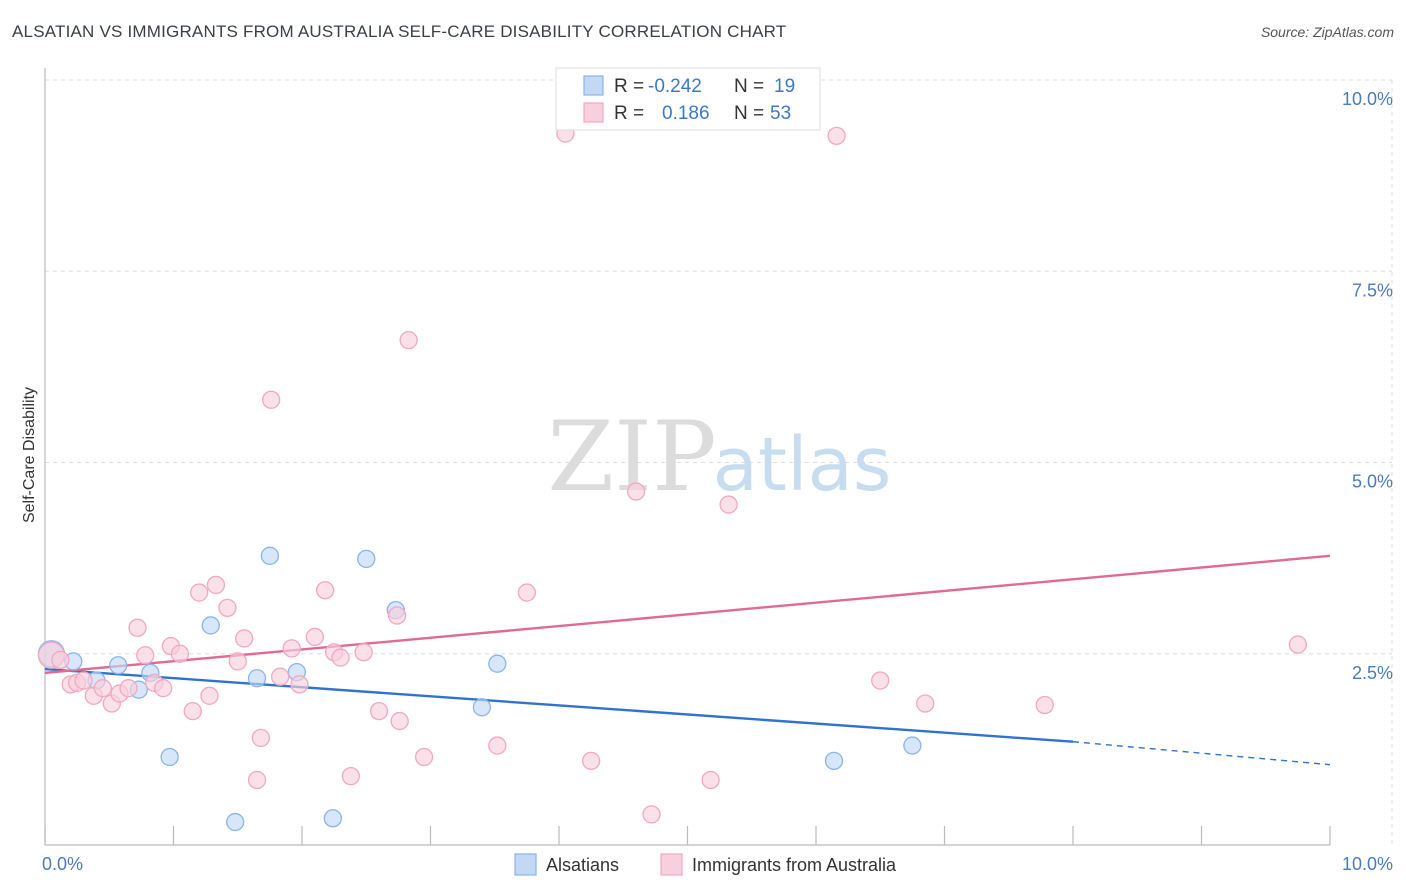 The height and width of the screenshot is (892, 1406). Describe the element at coordinates (1372, 482) in the screenshot. I see `y-tick-label: 5.0%` at that location.